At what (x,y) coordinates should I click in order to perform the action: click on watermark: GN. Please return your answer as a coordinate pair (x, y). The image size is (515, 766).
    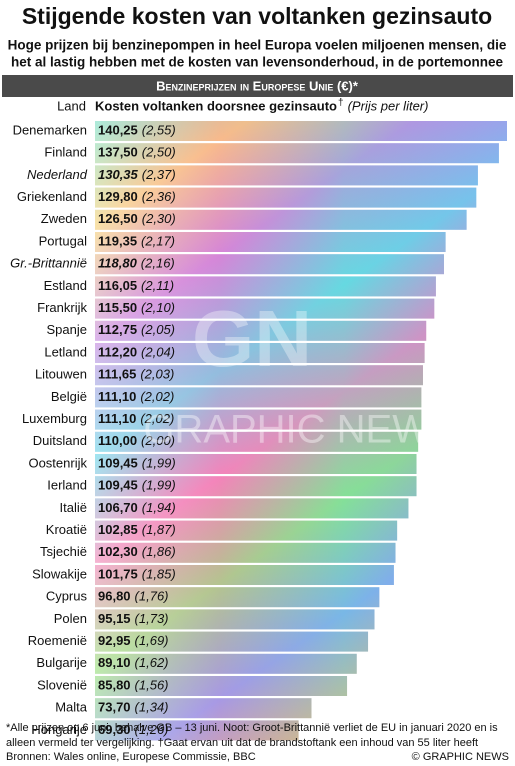
    Looking at the image, I should click on (252, 338).